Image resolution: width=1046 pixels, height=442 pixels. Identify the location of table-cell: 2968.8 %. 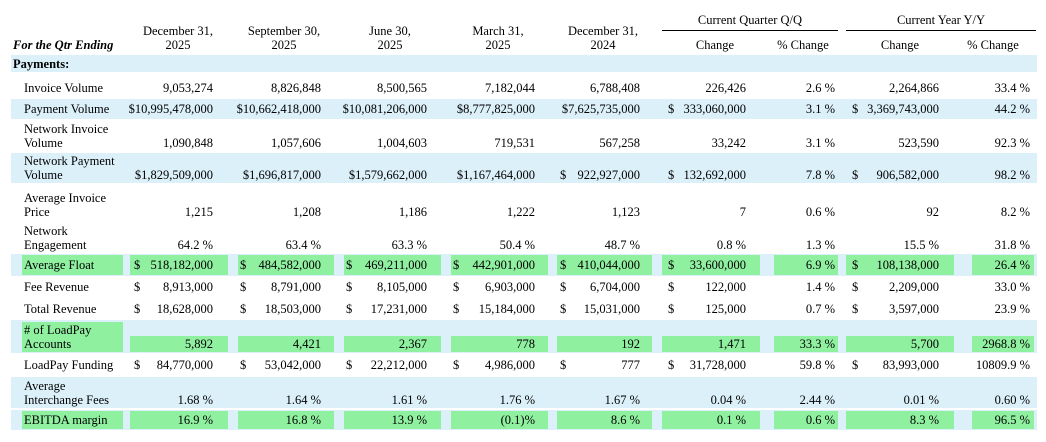
(1006, 344).